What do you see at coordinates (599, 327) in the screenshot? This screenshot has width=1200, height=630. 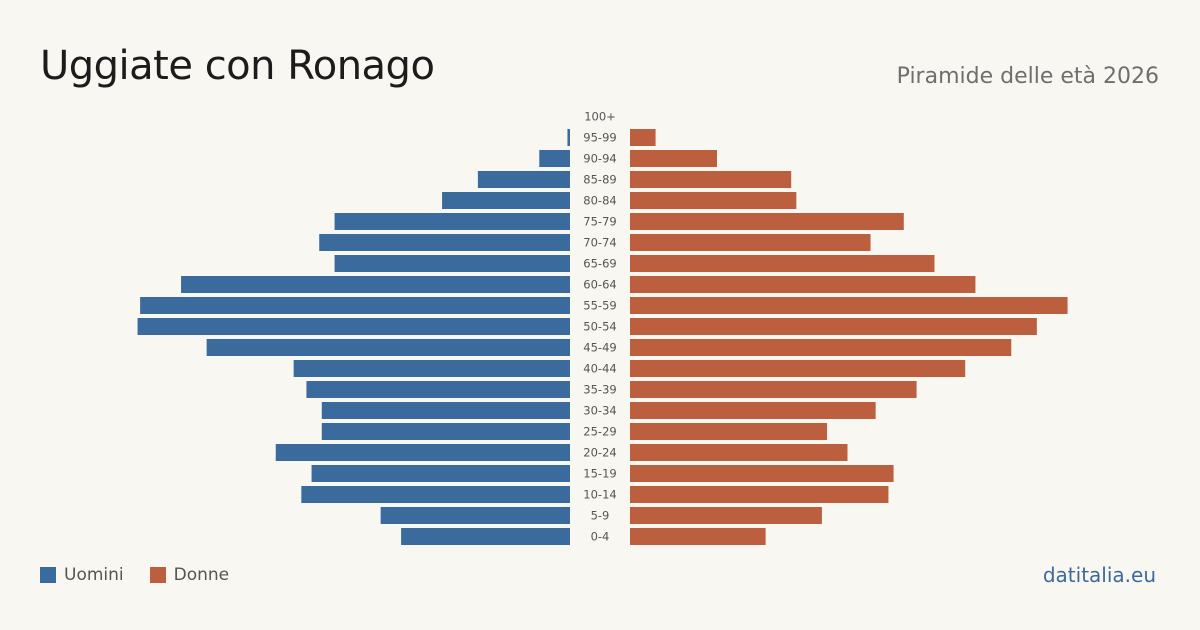 I see `age-label: 50-54` at bounding box center [599, 327].